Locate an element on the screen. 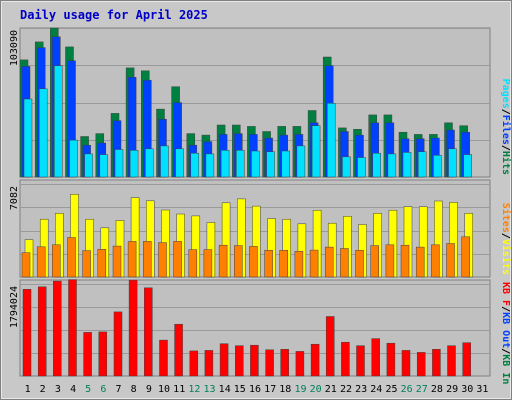 This screenshot has width=512, height=400. x-tick-label-day-3: 3 is located at coordinates (58, 389).